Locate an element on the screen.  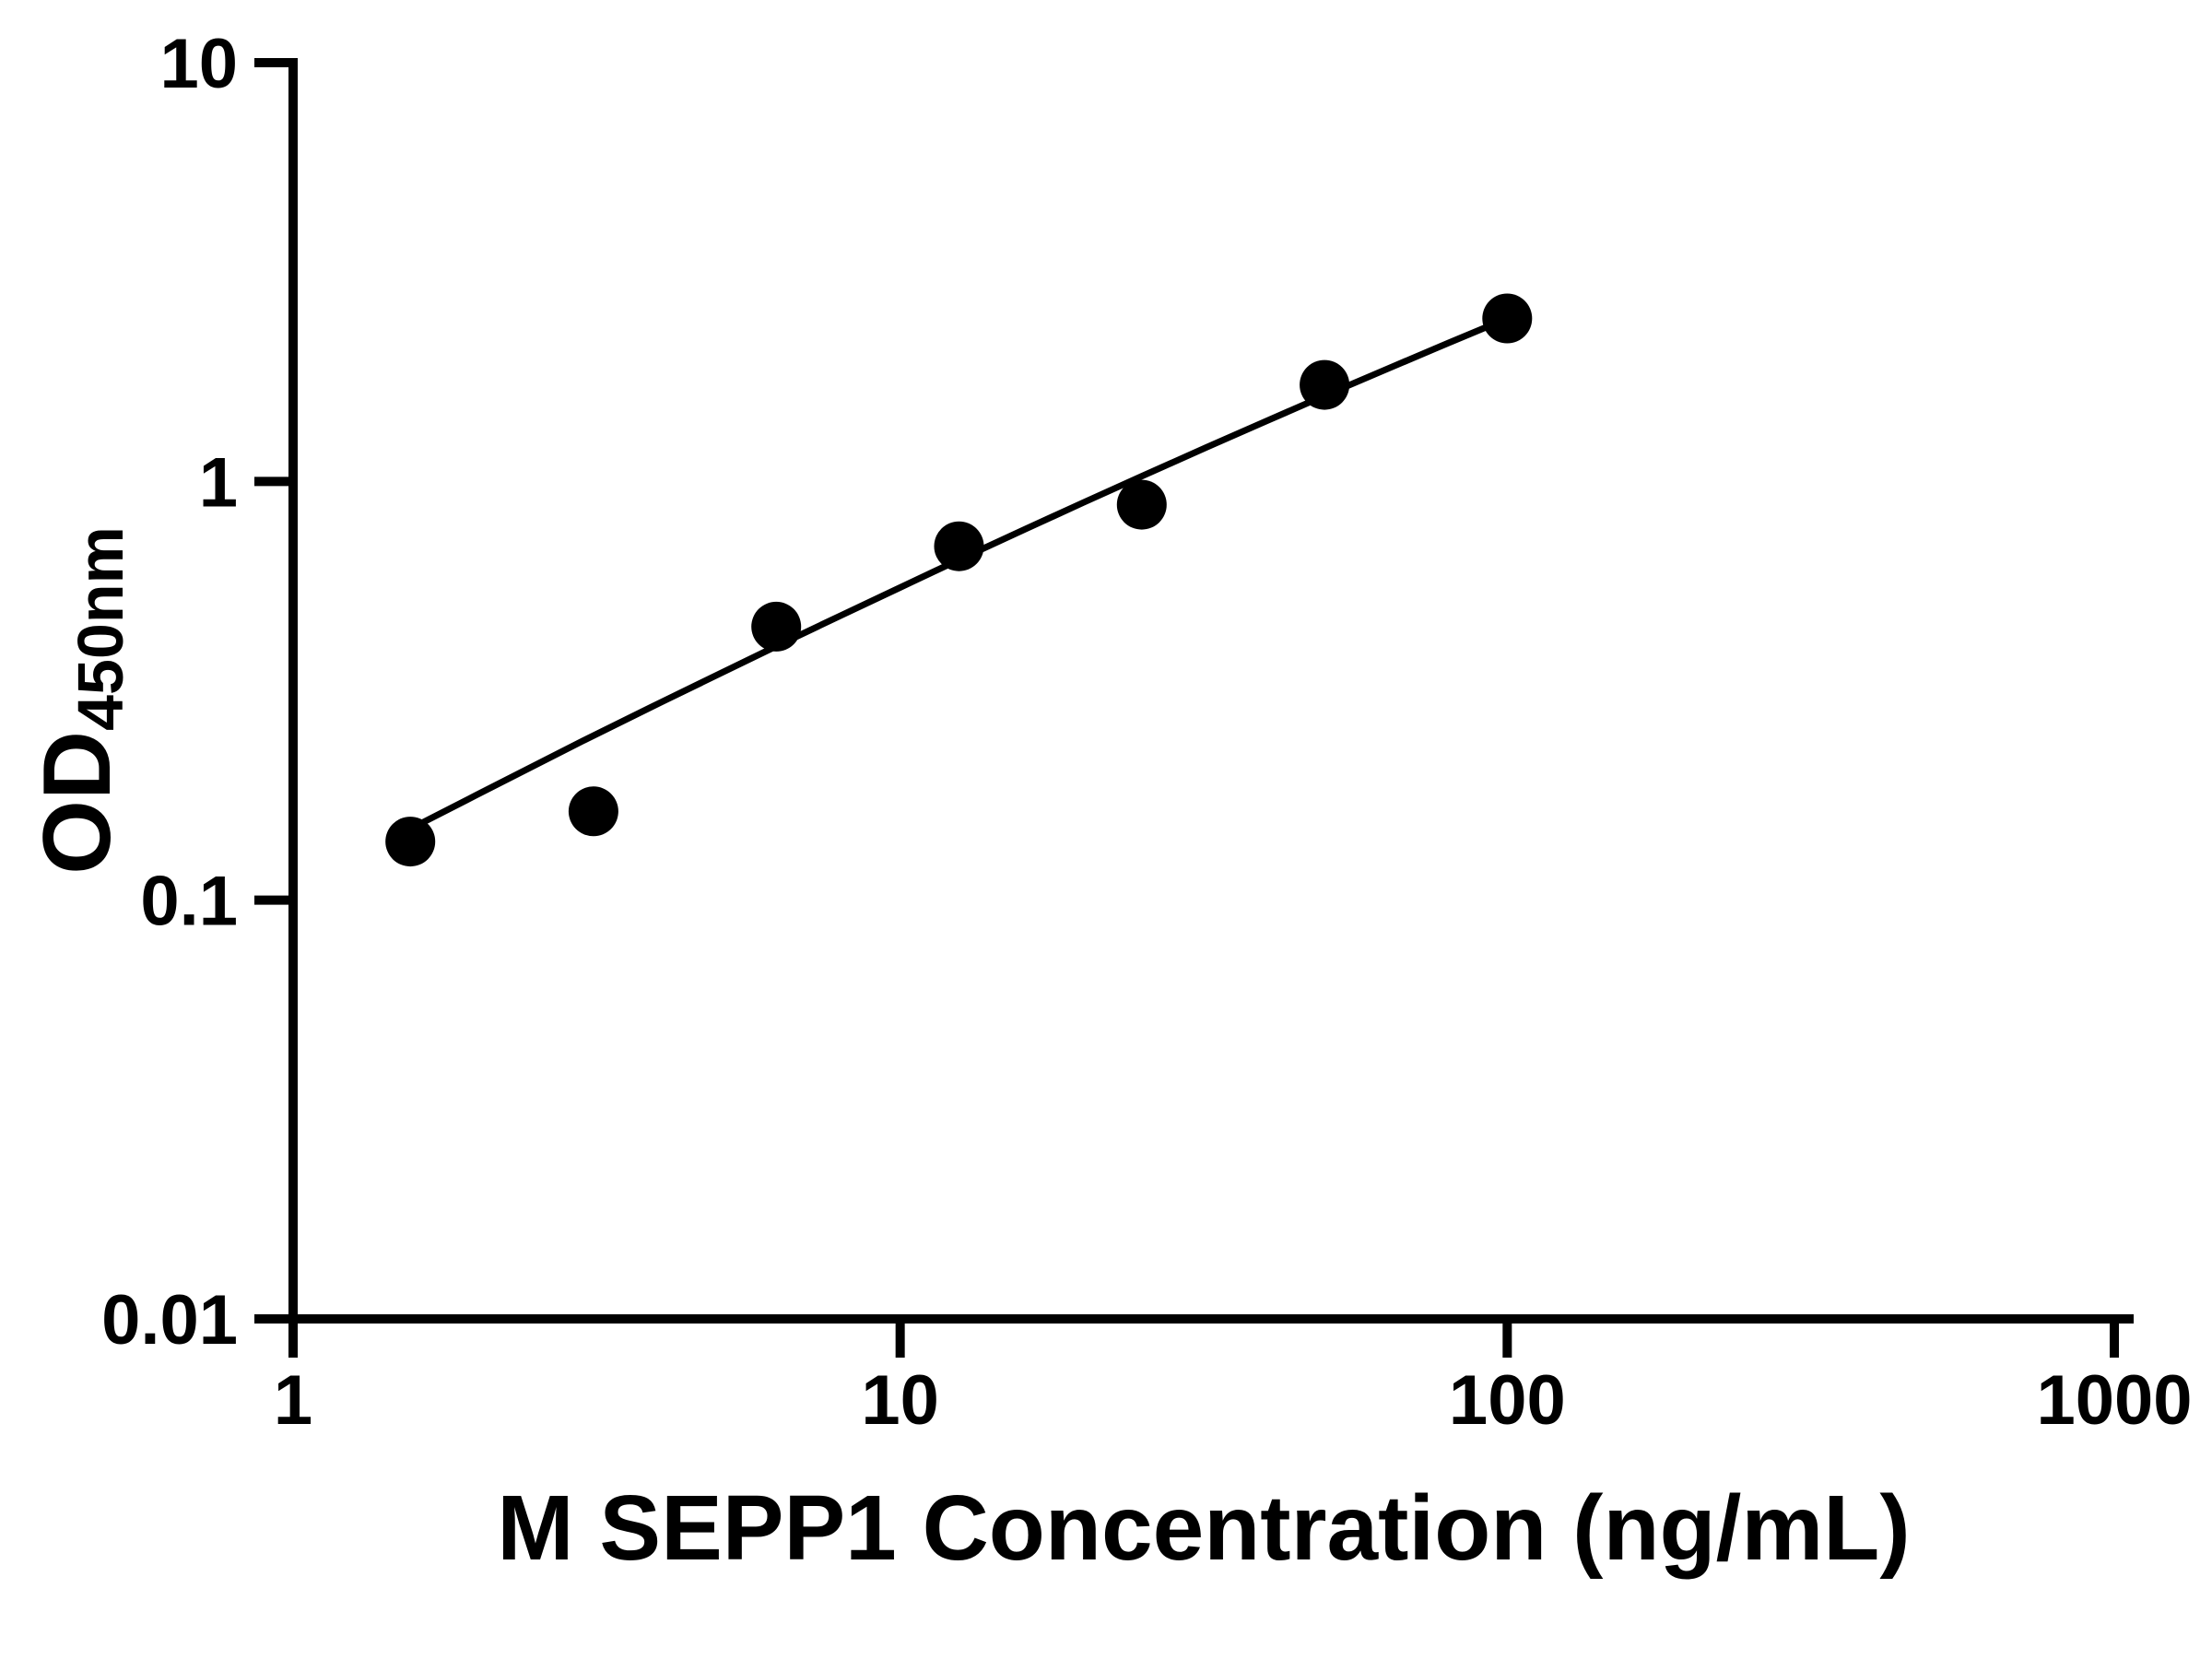
y-tick-label: 0.01 is located at coordinates (169, 1320).